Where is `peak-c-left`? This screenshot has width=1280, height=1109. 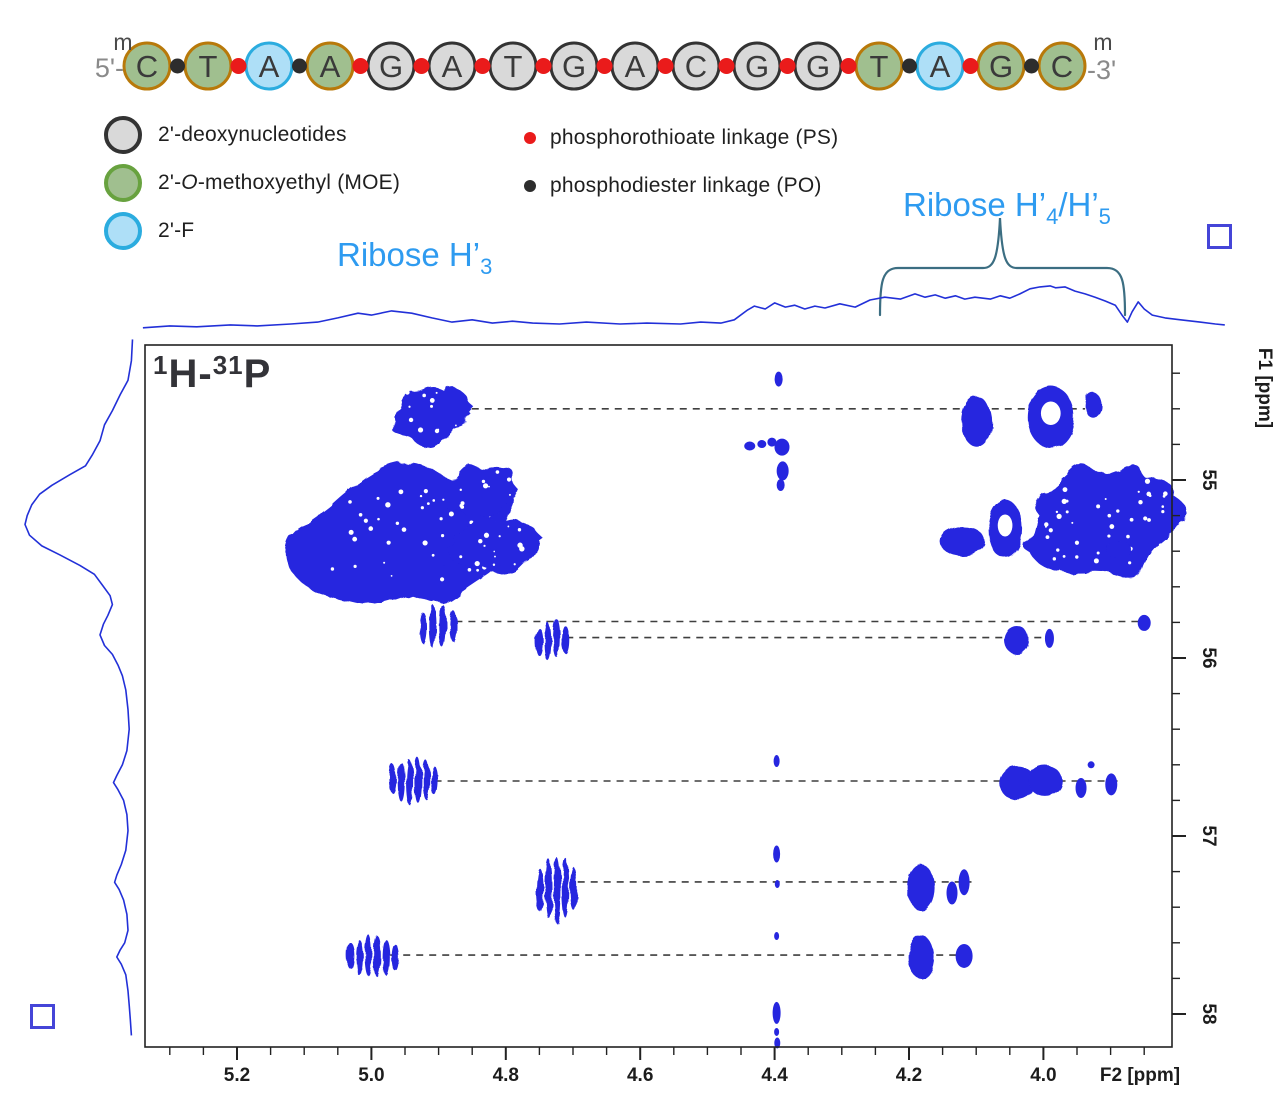
peak-c-left is located at coordinates (414, 781).